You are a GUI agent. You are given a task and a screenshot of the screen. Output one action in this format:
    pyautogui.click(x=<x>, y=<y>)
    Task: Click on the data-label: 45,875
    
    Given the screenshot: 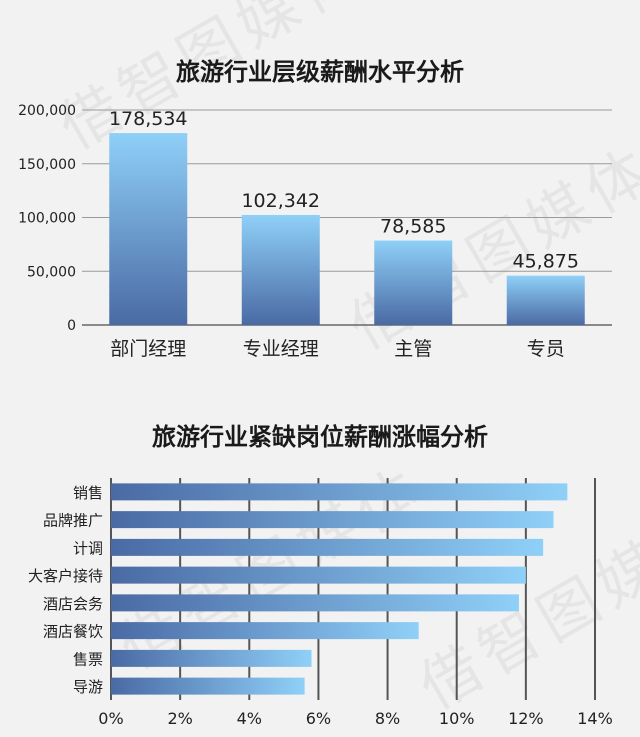 What is the action you would take?
    pyautogui.click(x=546, y=262)
    